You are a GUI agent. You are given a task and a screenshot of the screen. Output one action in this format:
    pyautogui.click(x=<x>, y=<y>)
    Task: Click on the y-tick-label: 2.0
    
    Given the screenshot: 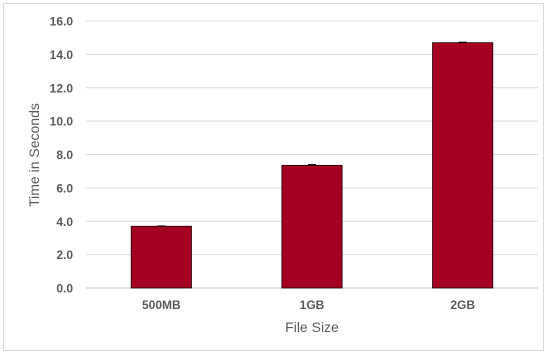 What is the action you would take?
    pyautogui.click(x=64, y=255)
    